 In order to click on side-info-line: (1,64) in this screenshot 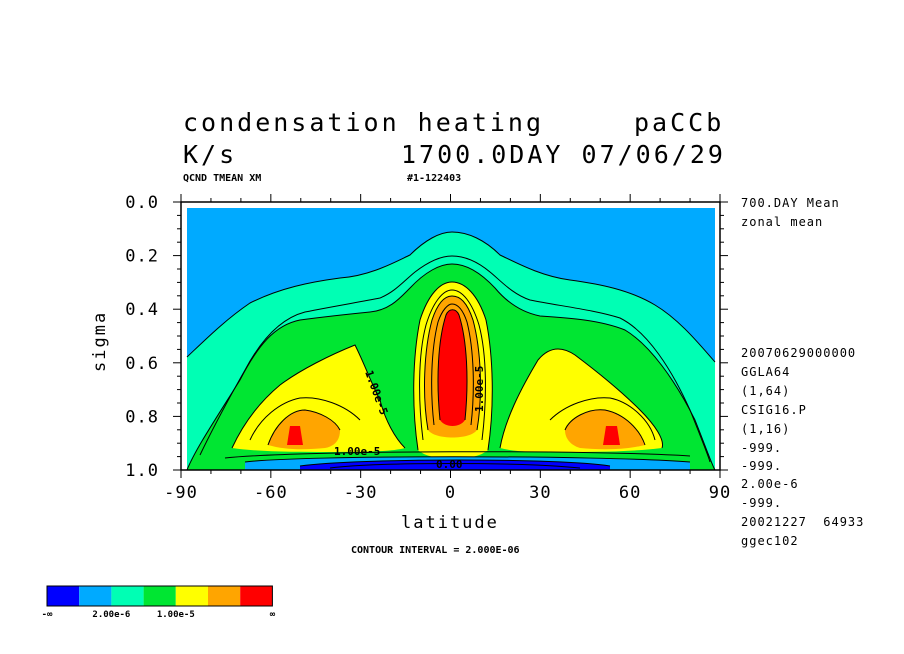, I will do `click(766, 391)`.